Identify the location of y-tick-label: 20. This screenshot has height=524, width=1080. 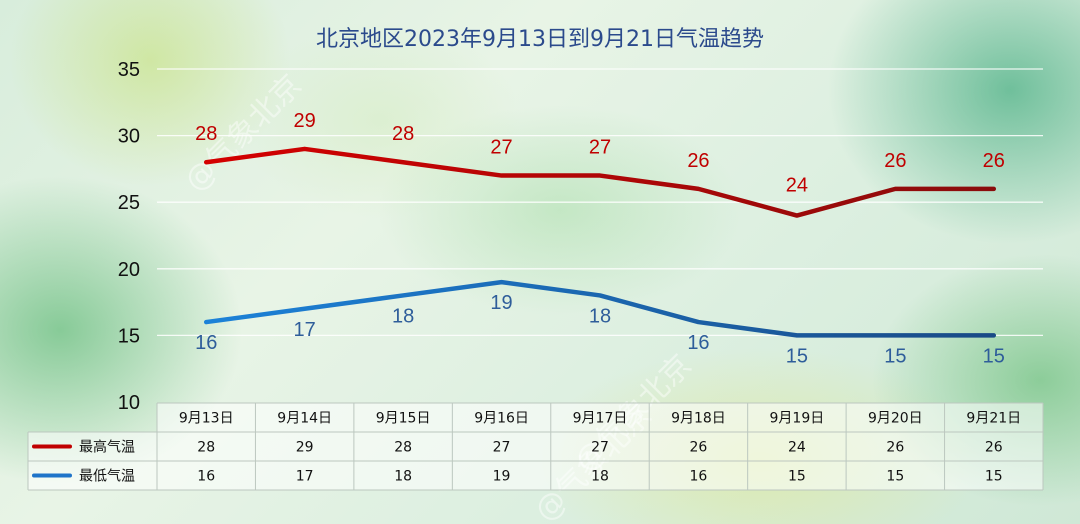
(129, 270).